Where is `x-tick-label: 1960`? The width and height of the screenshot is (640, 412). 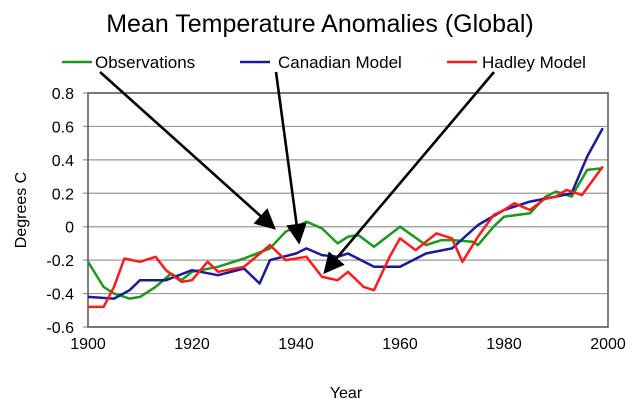 x-tick-label: 1960 is located at coordinates (400, 344).